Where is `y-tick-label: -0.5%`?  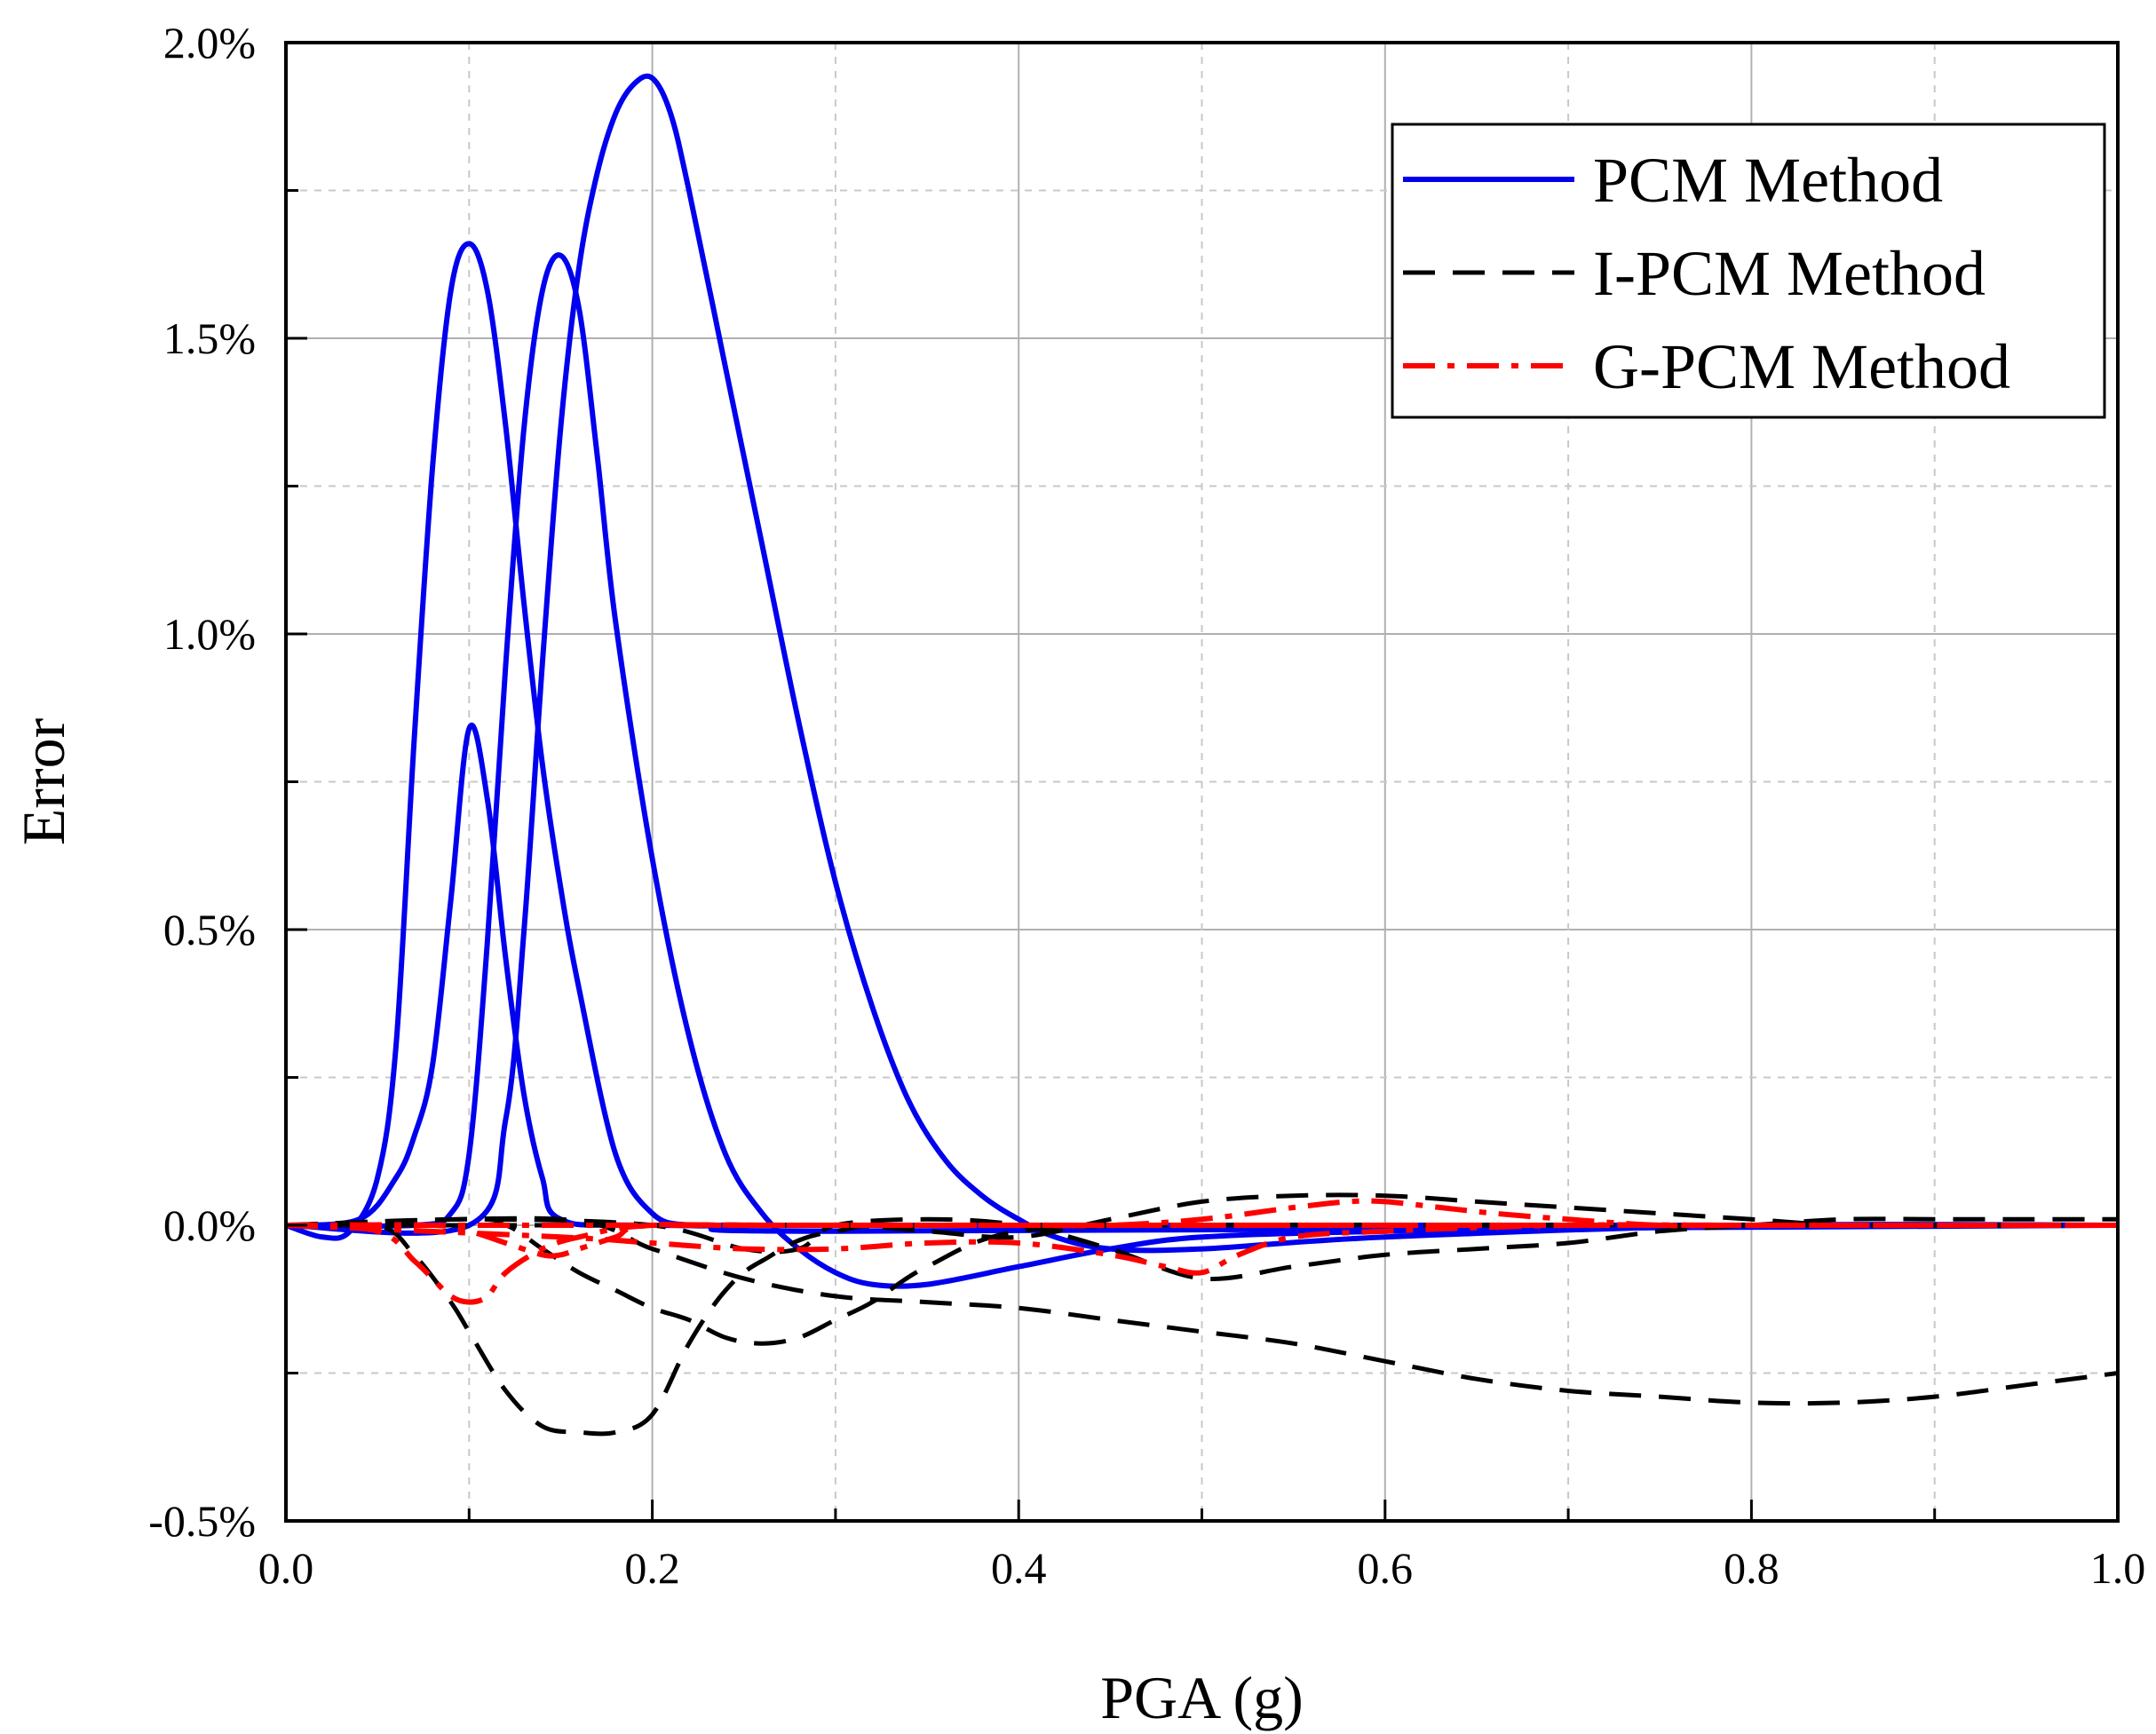 y-tick-label: -0.5% is located at coordinates (202, 1521).